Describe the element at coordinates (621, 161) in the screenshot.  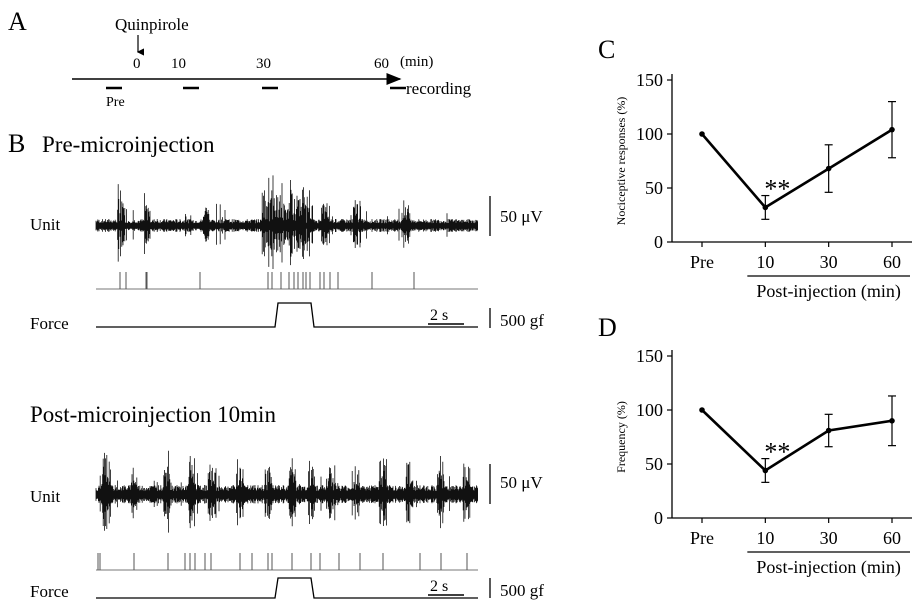
I see `y-axis-label: Nociceptive responses (%)` at that location.